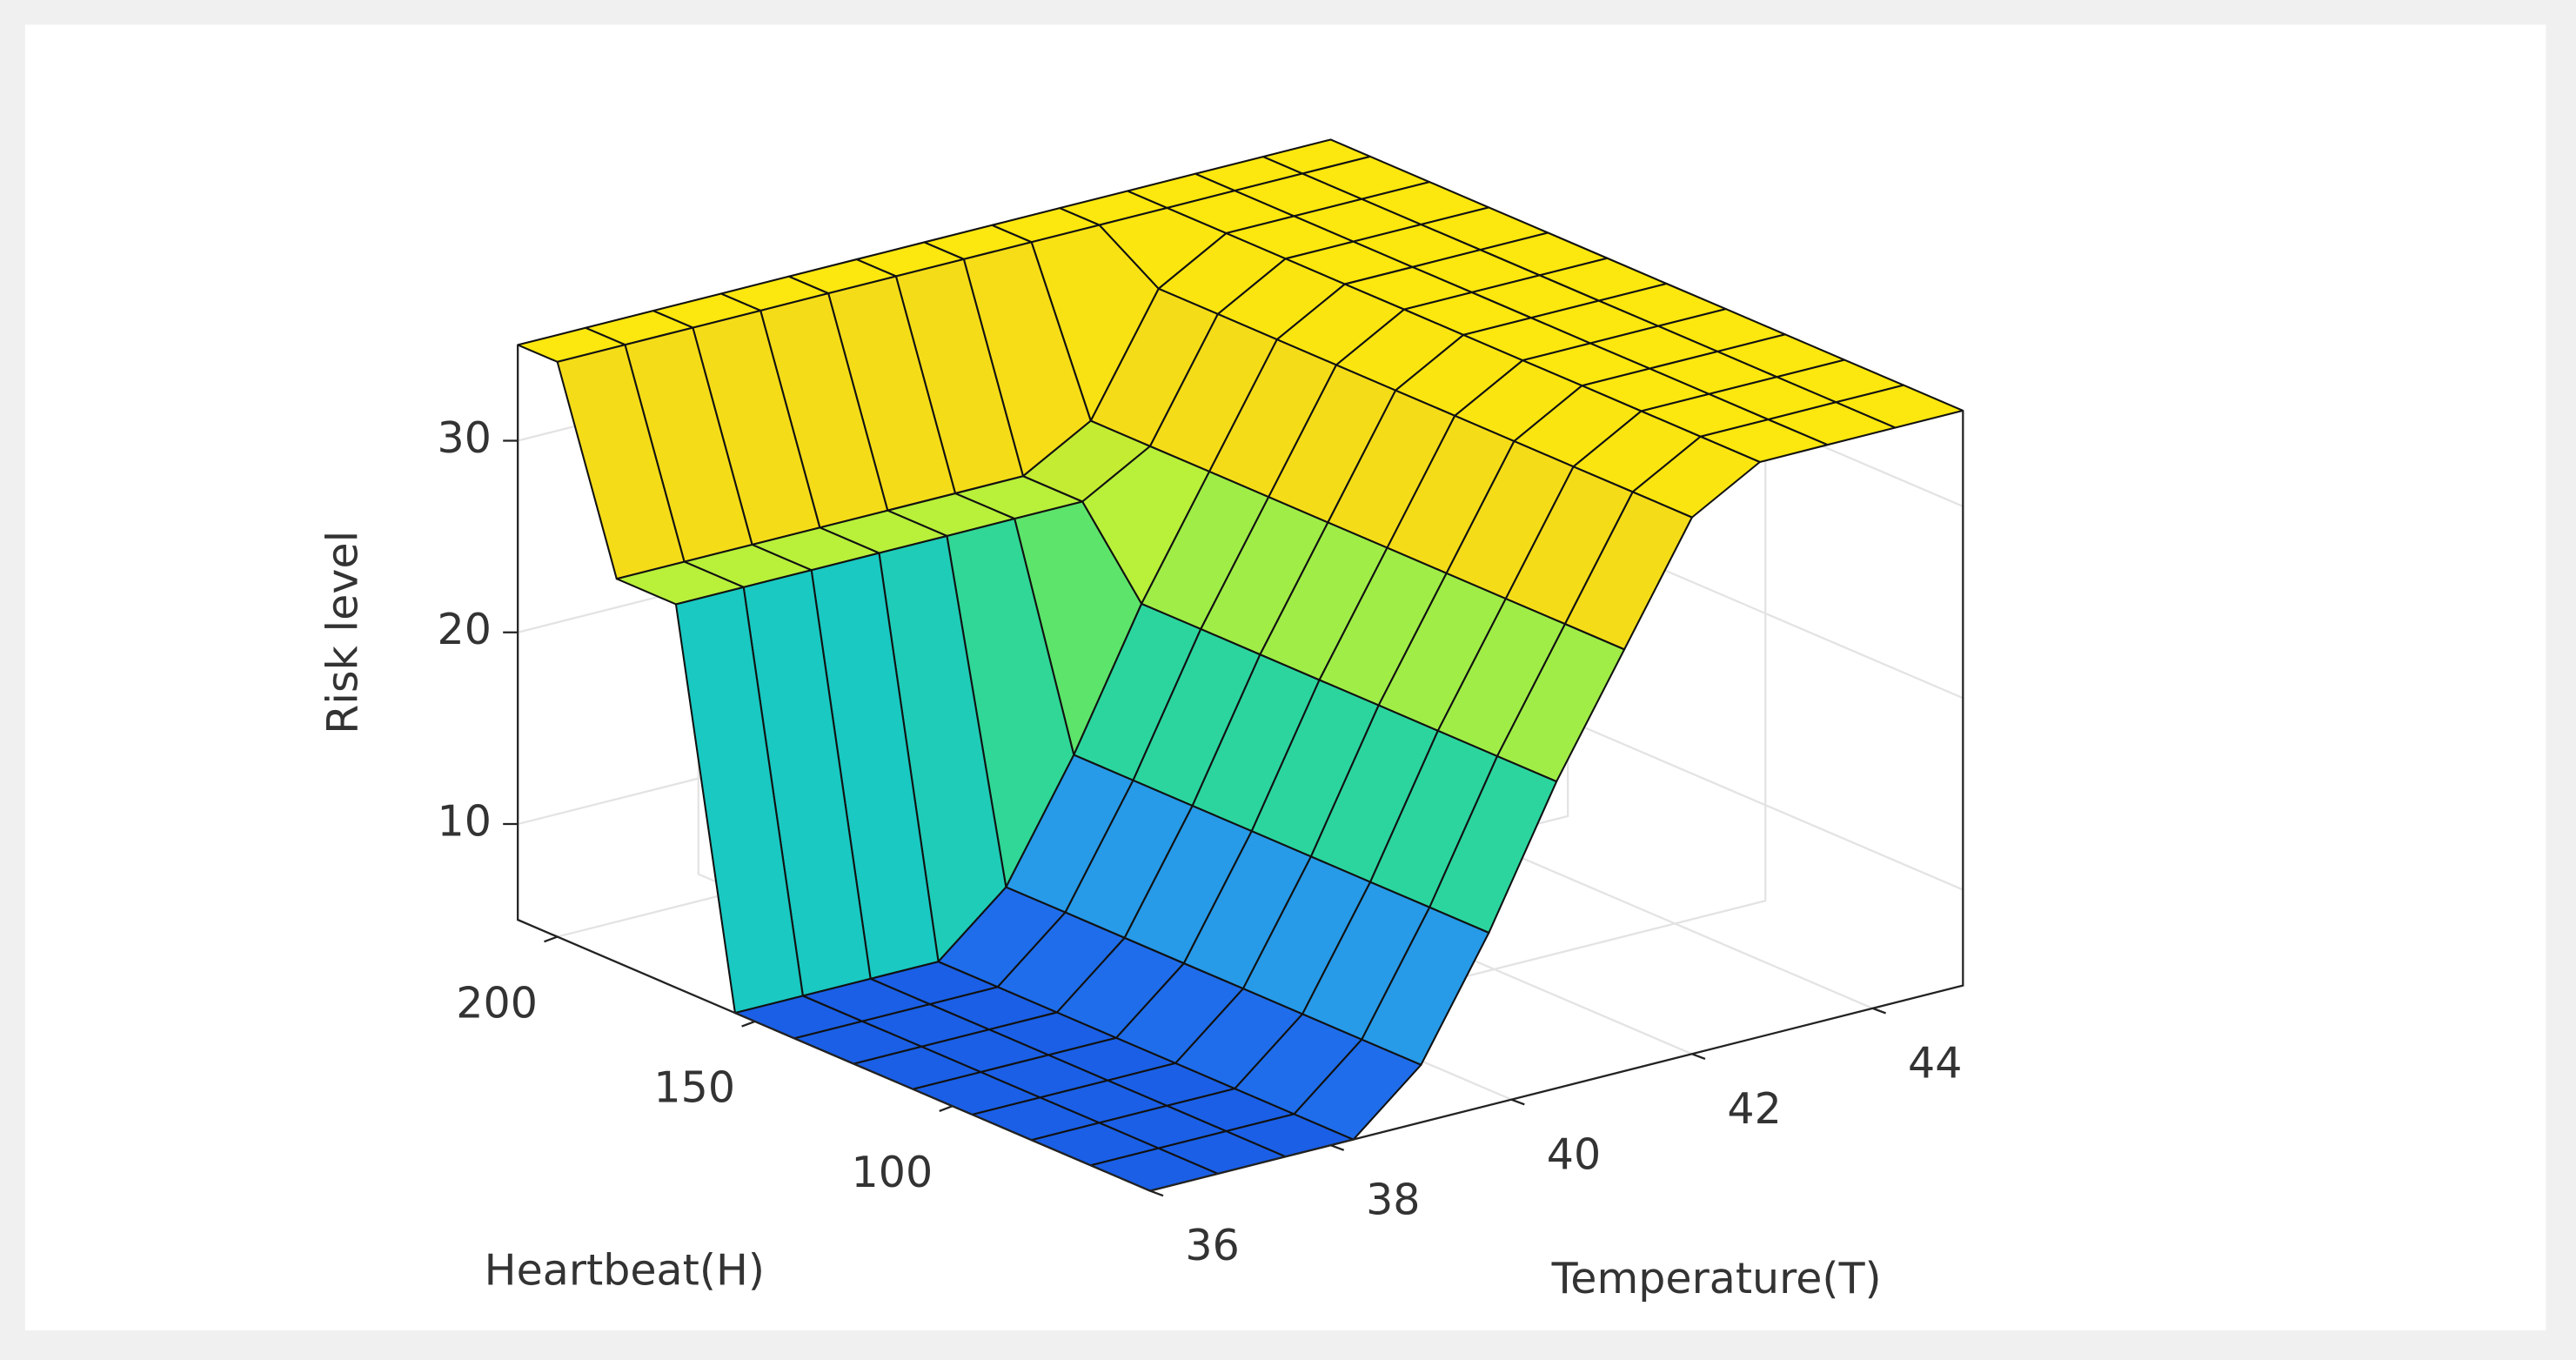 The width and height of the screenshot is (2576, 1360). What do you see at coordinates (342, 632) in the screenshot?
I see `z-axis-label: Risk level` at bounding box center [342, 632].